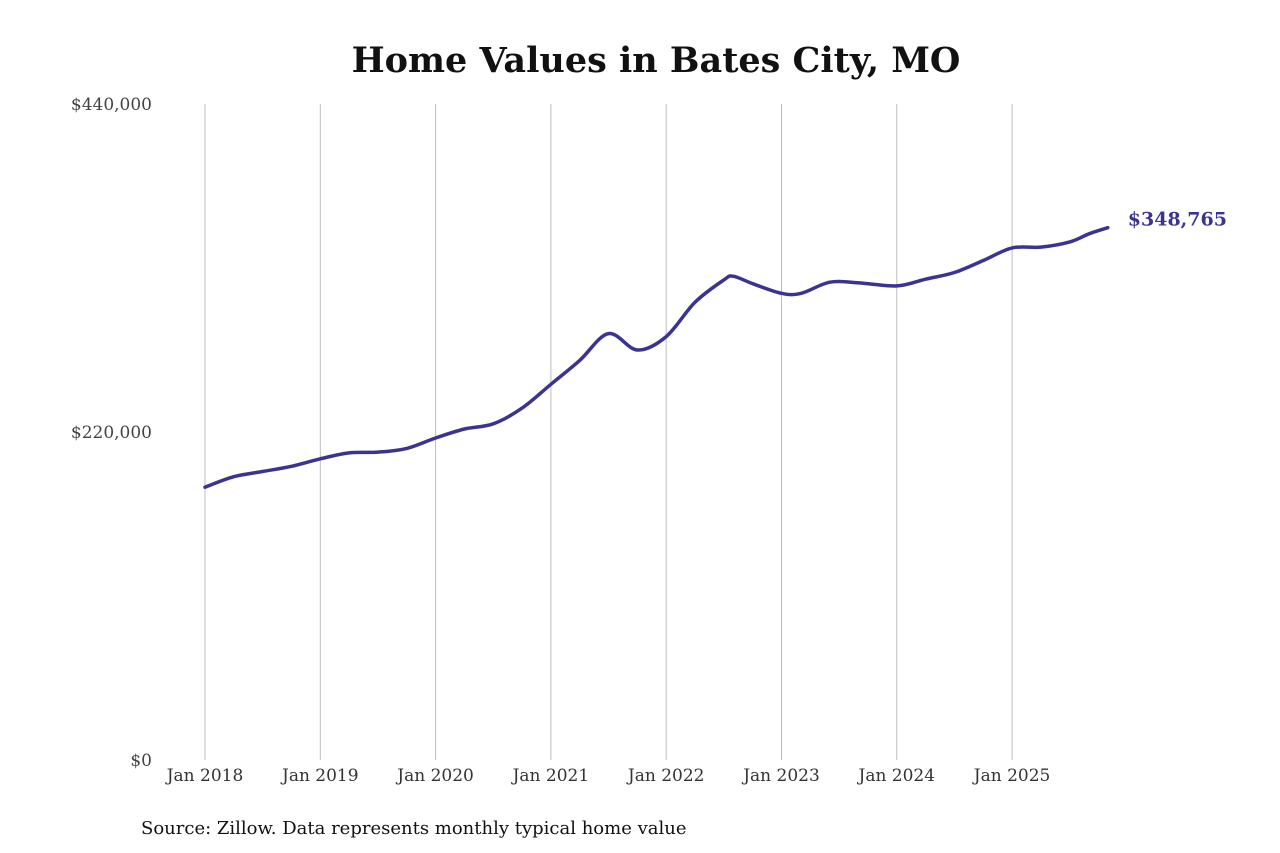  I want to click on y-axis-ticks: $0 $220,000 $440,000, so click(111, 433).